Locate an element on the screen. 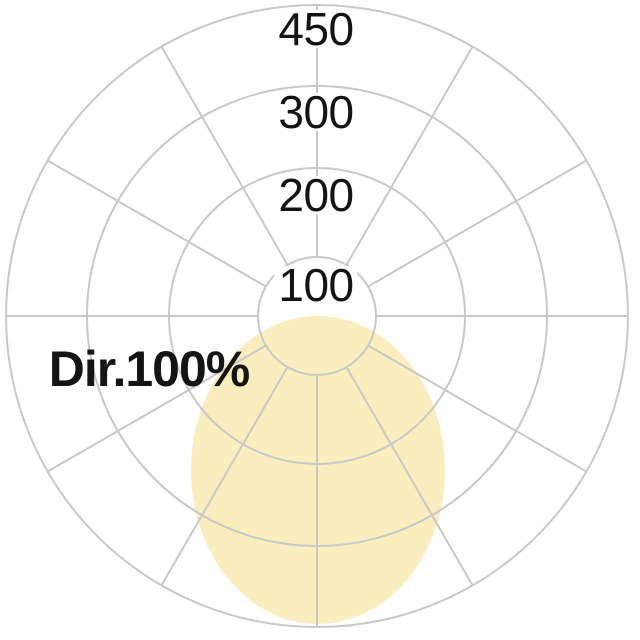  ring-label-300: 300 is located at coordinates (316, 112).